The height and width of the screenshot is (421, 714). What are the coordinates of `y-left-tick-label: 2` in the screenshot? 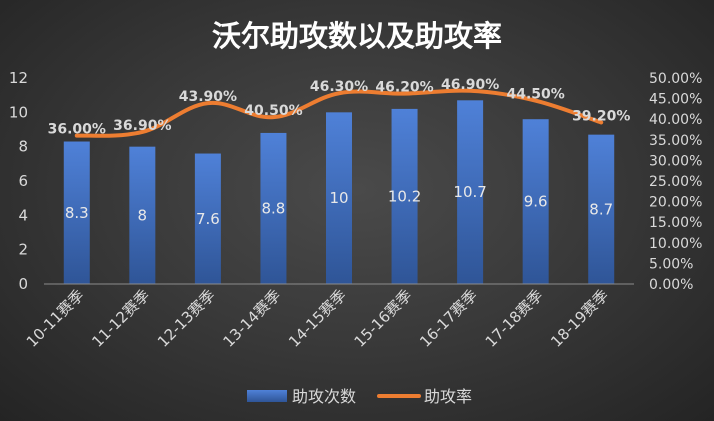 It's located at (23, 250).